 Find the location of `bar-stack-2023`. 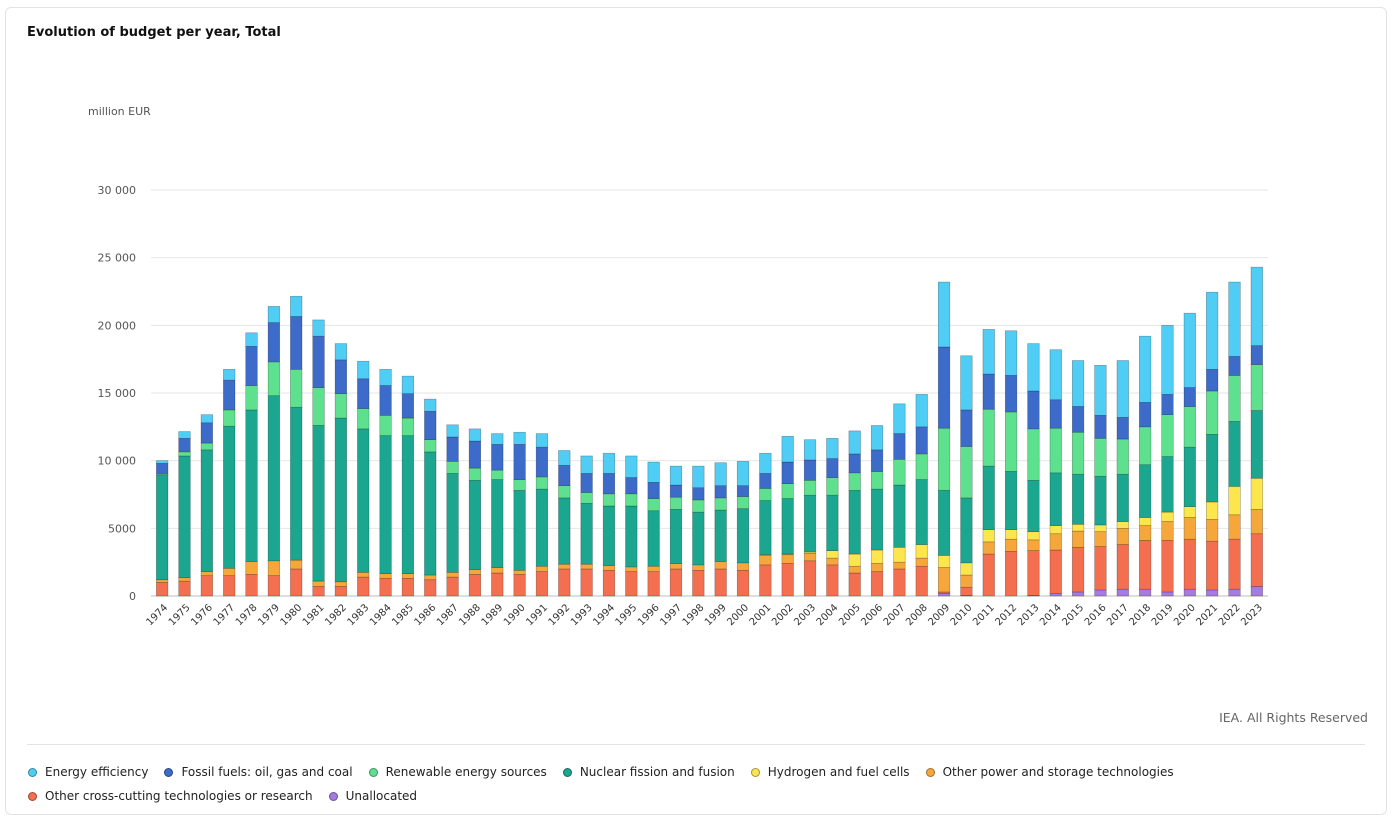

bar-stack-2023 is located at coordinates (1256, 431).